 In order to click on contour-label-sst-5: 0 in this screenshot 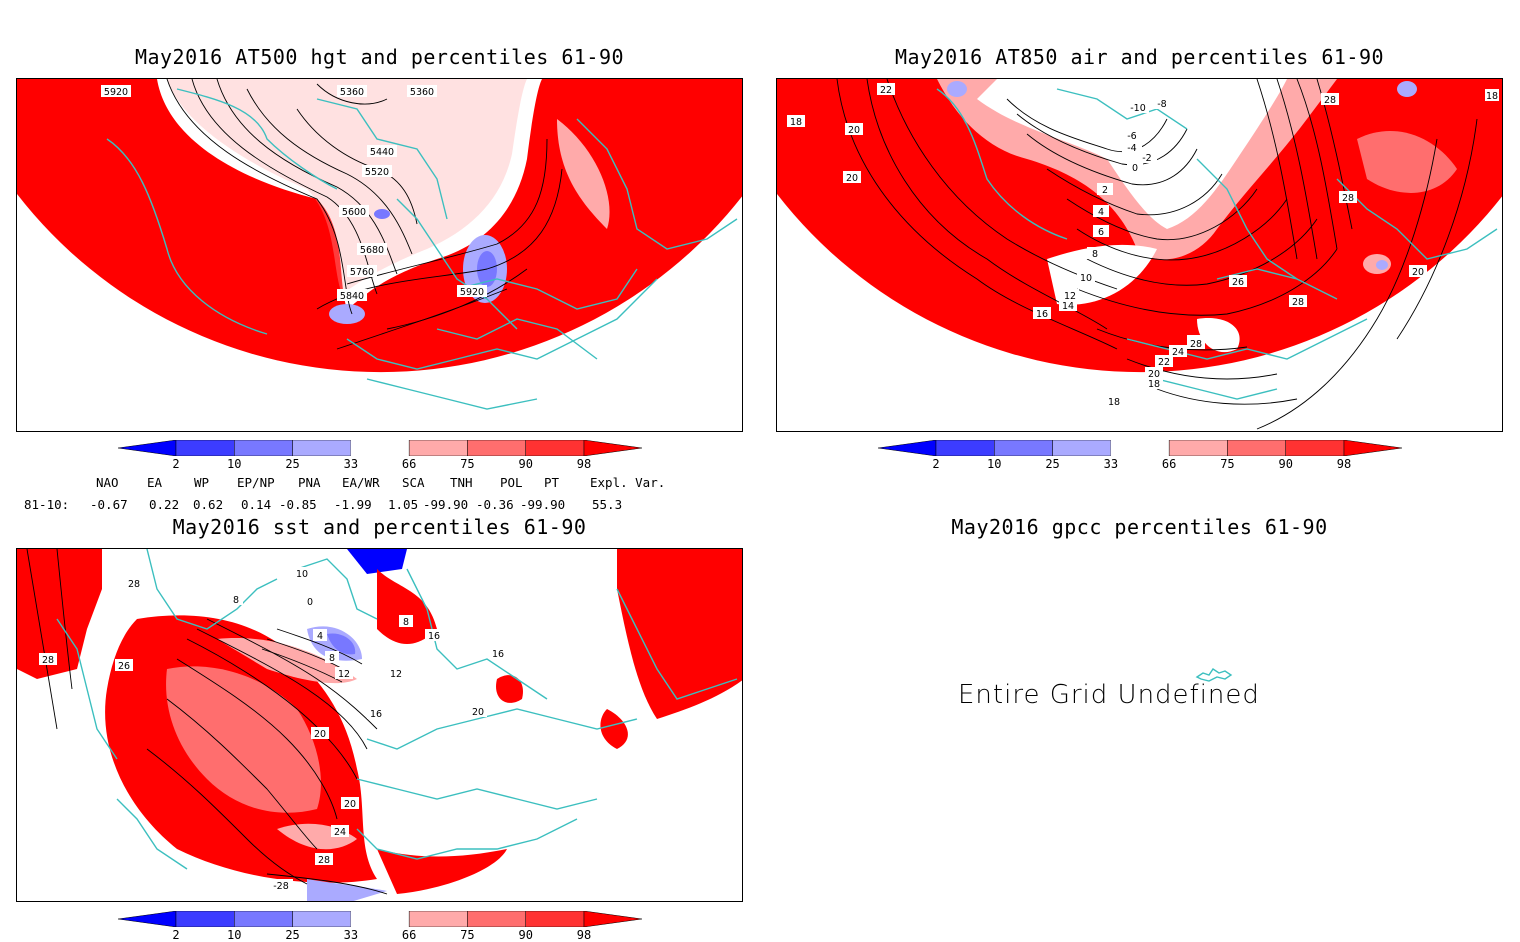, I will do `click(310, 602)`.